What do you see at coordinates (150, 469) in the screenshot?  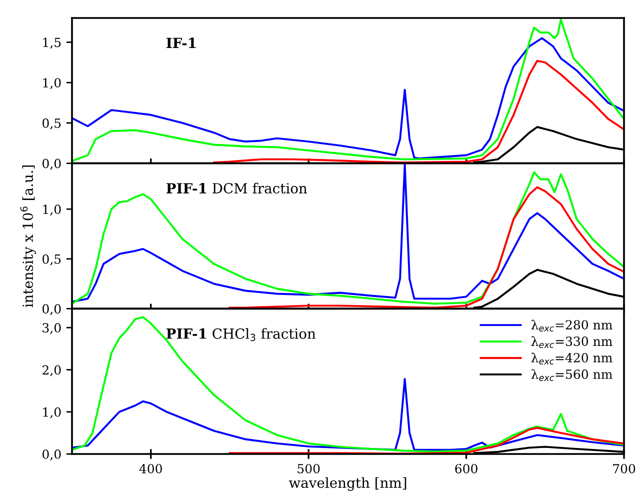 I see `x-tick-label: 400` at bounding box center [150, 469].